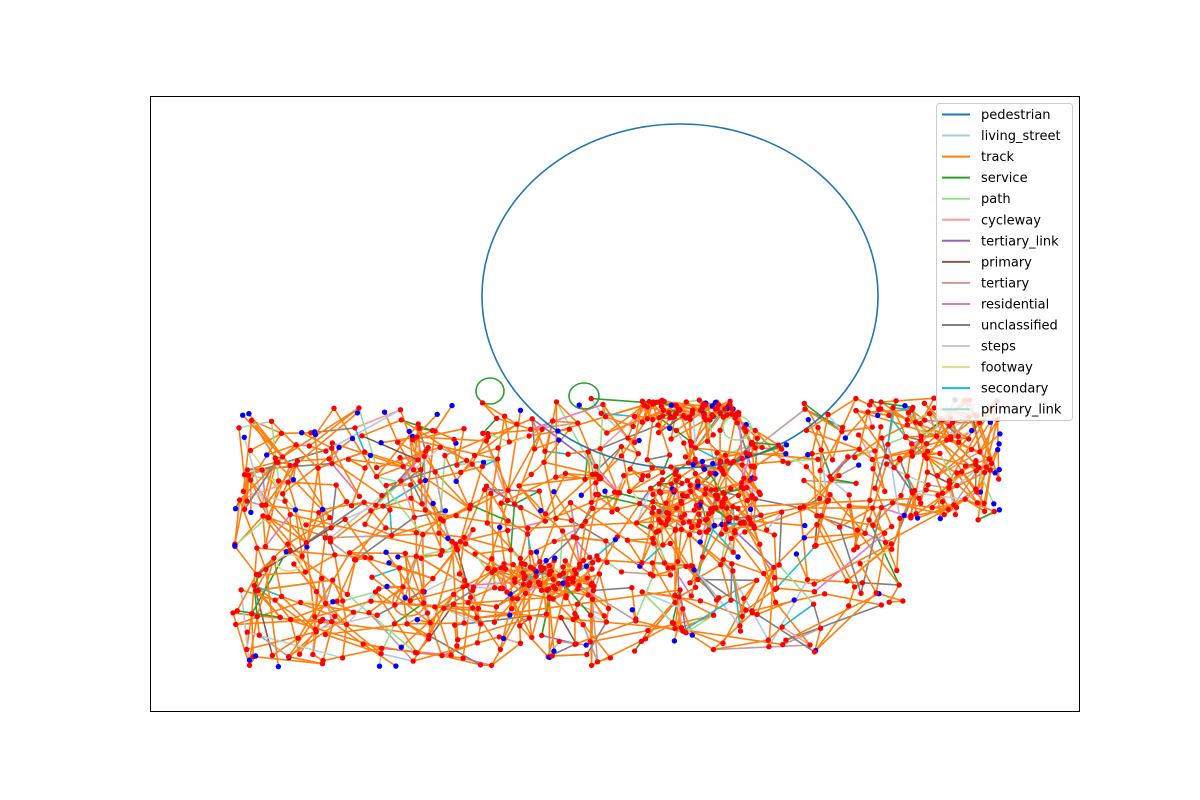 The image size is (1200, 800). Describe the element at coordinates (1015, 304) in the screenshot. I see `legend-label-residential: residential` at that location.